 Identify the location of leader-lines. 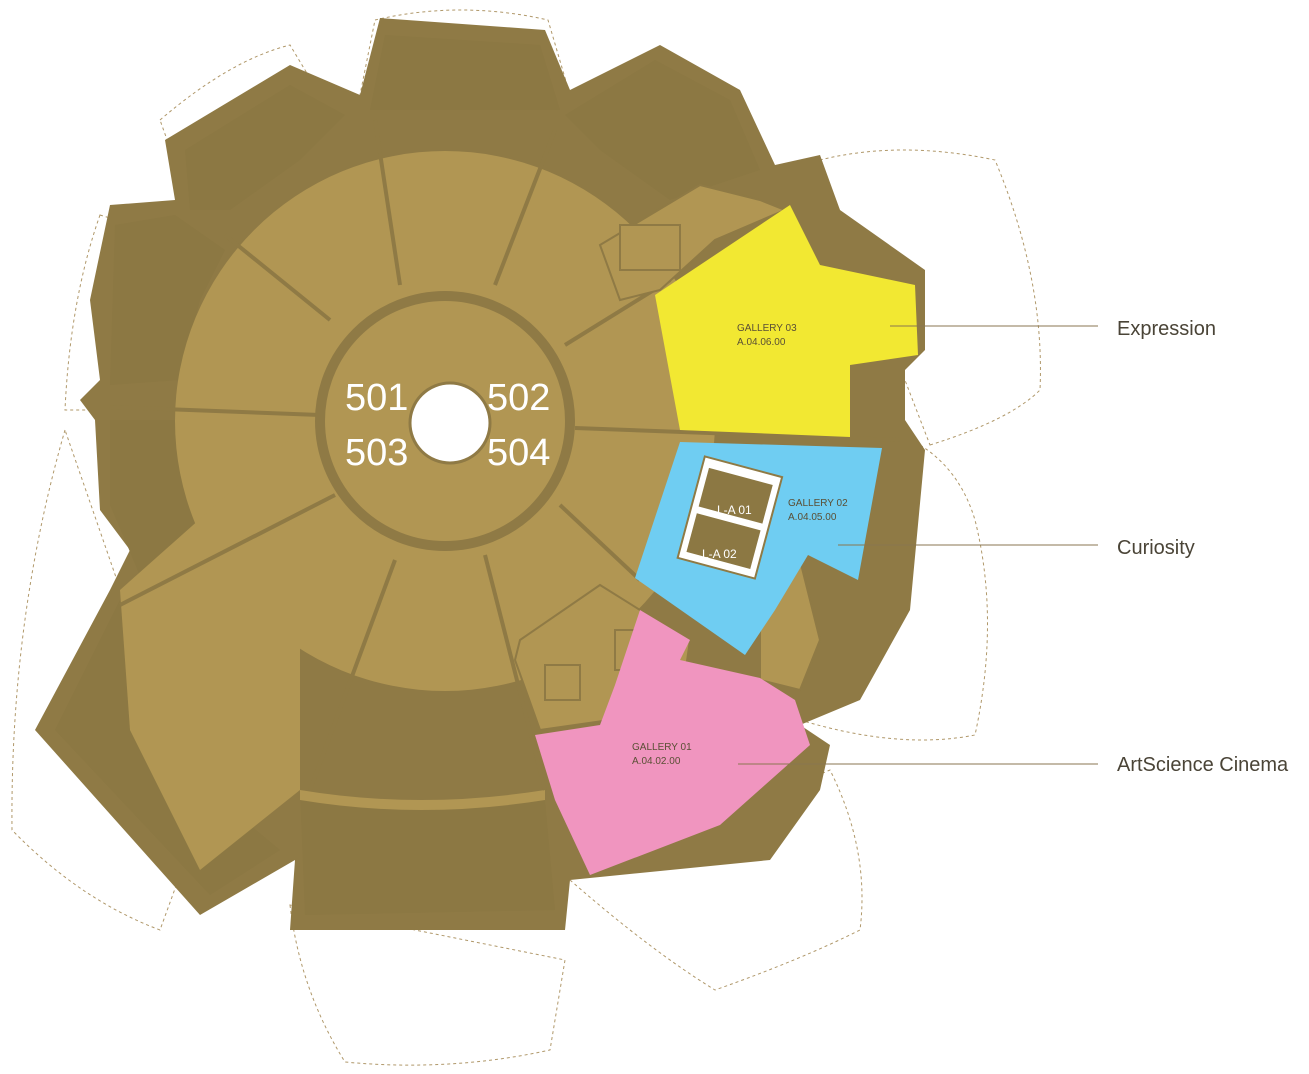
(918, 545).